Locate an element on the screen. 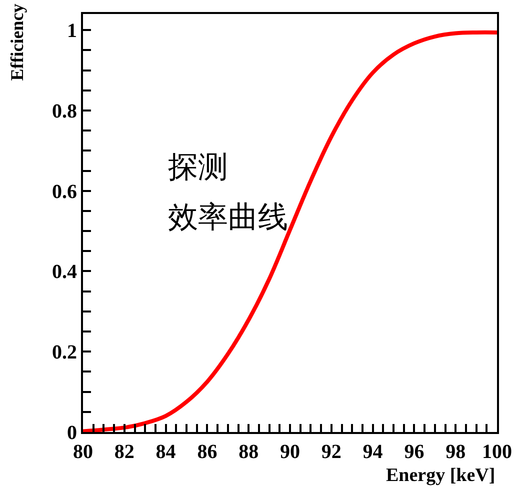  x-tick-label: 92 is located at coordinates (331, 452).